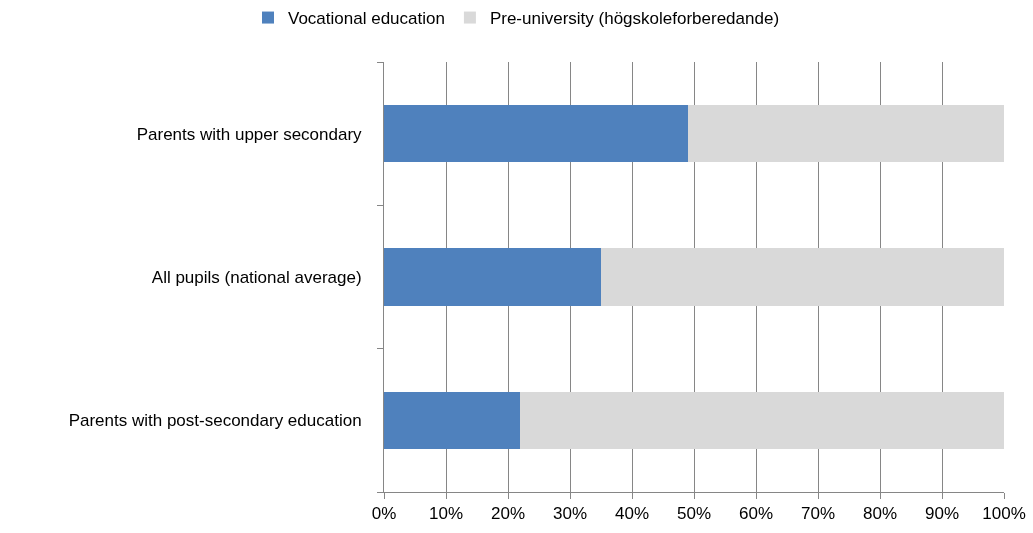 The height and width of the screenshot is (533, 1033). What do you see at coordinates (1004, 514) in the screenshot?
I see `x-tick-label: 100%` at bounding box center [1004, 514].